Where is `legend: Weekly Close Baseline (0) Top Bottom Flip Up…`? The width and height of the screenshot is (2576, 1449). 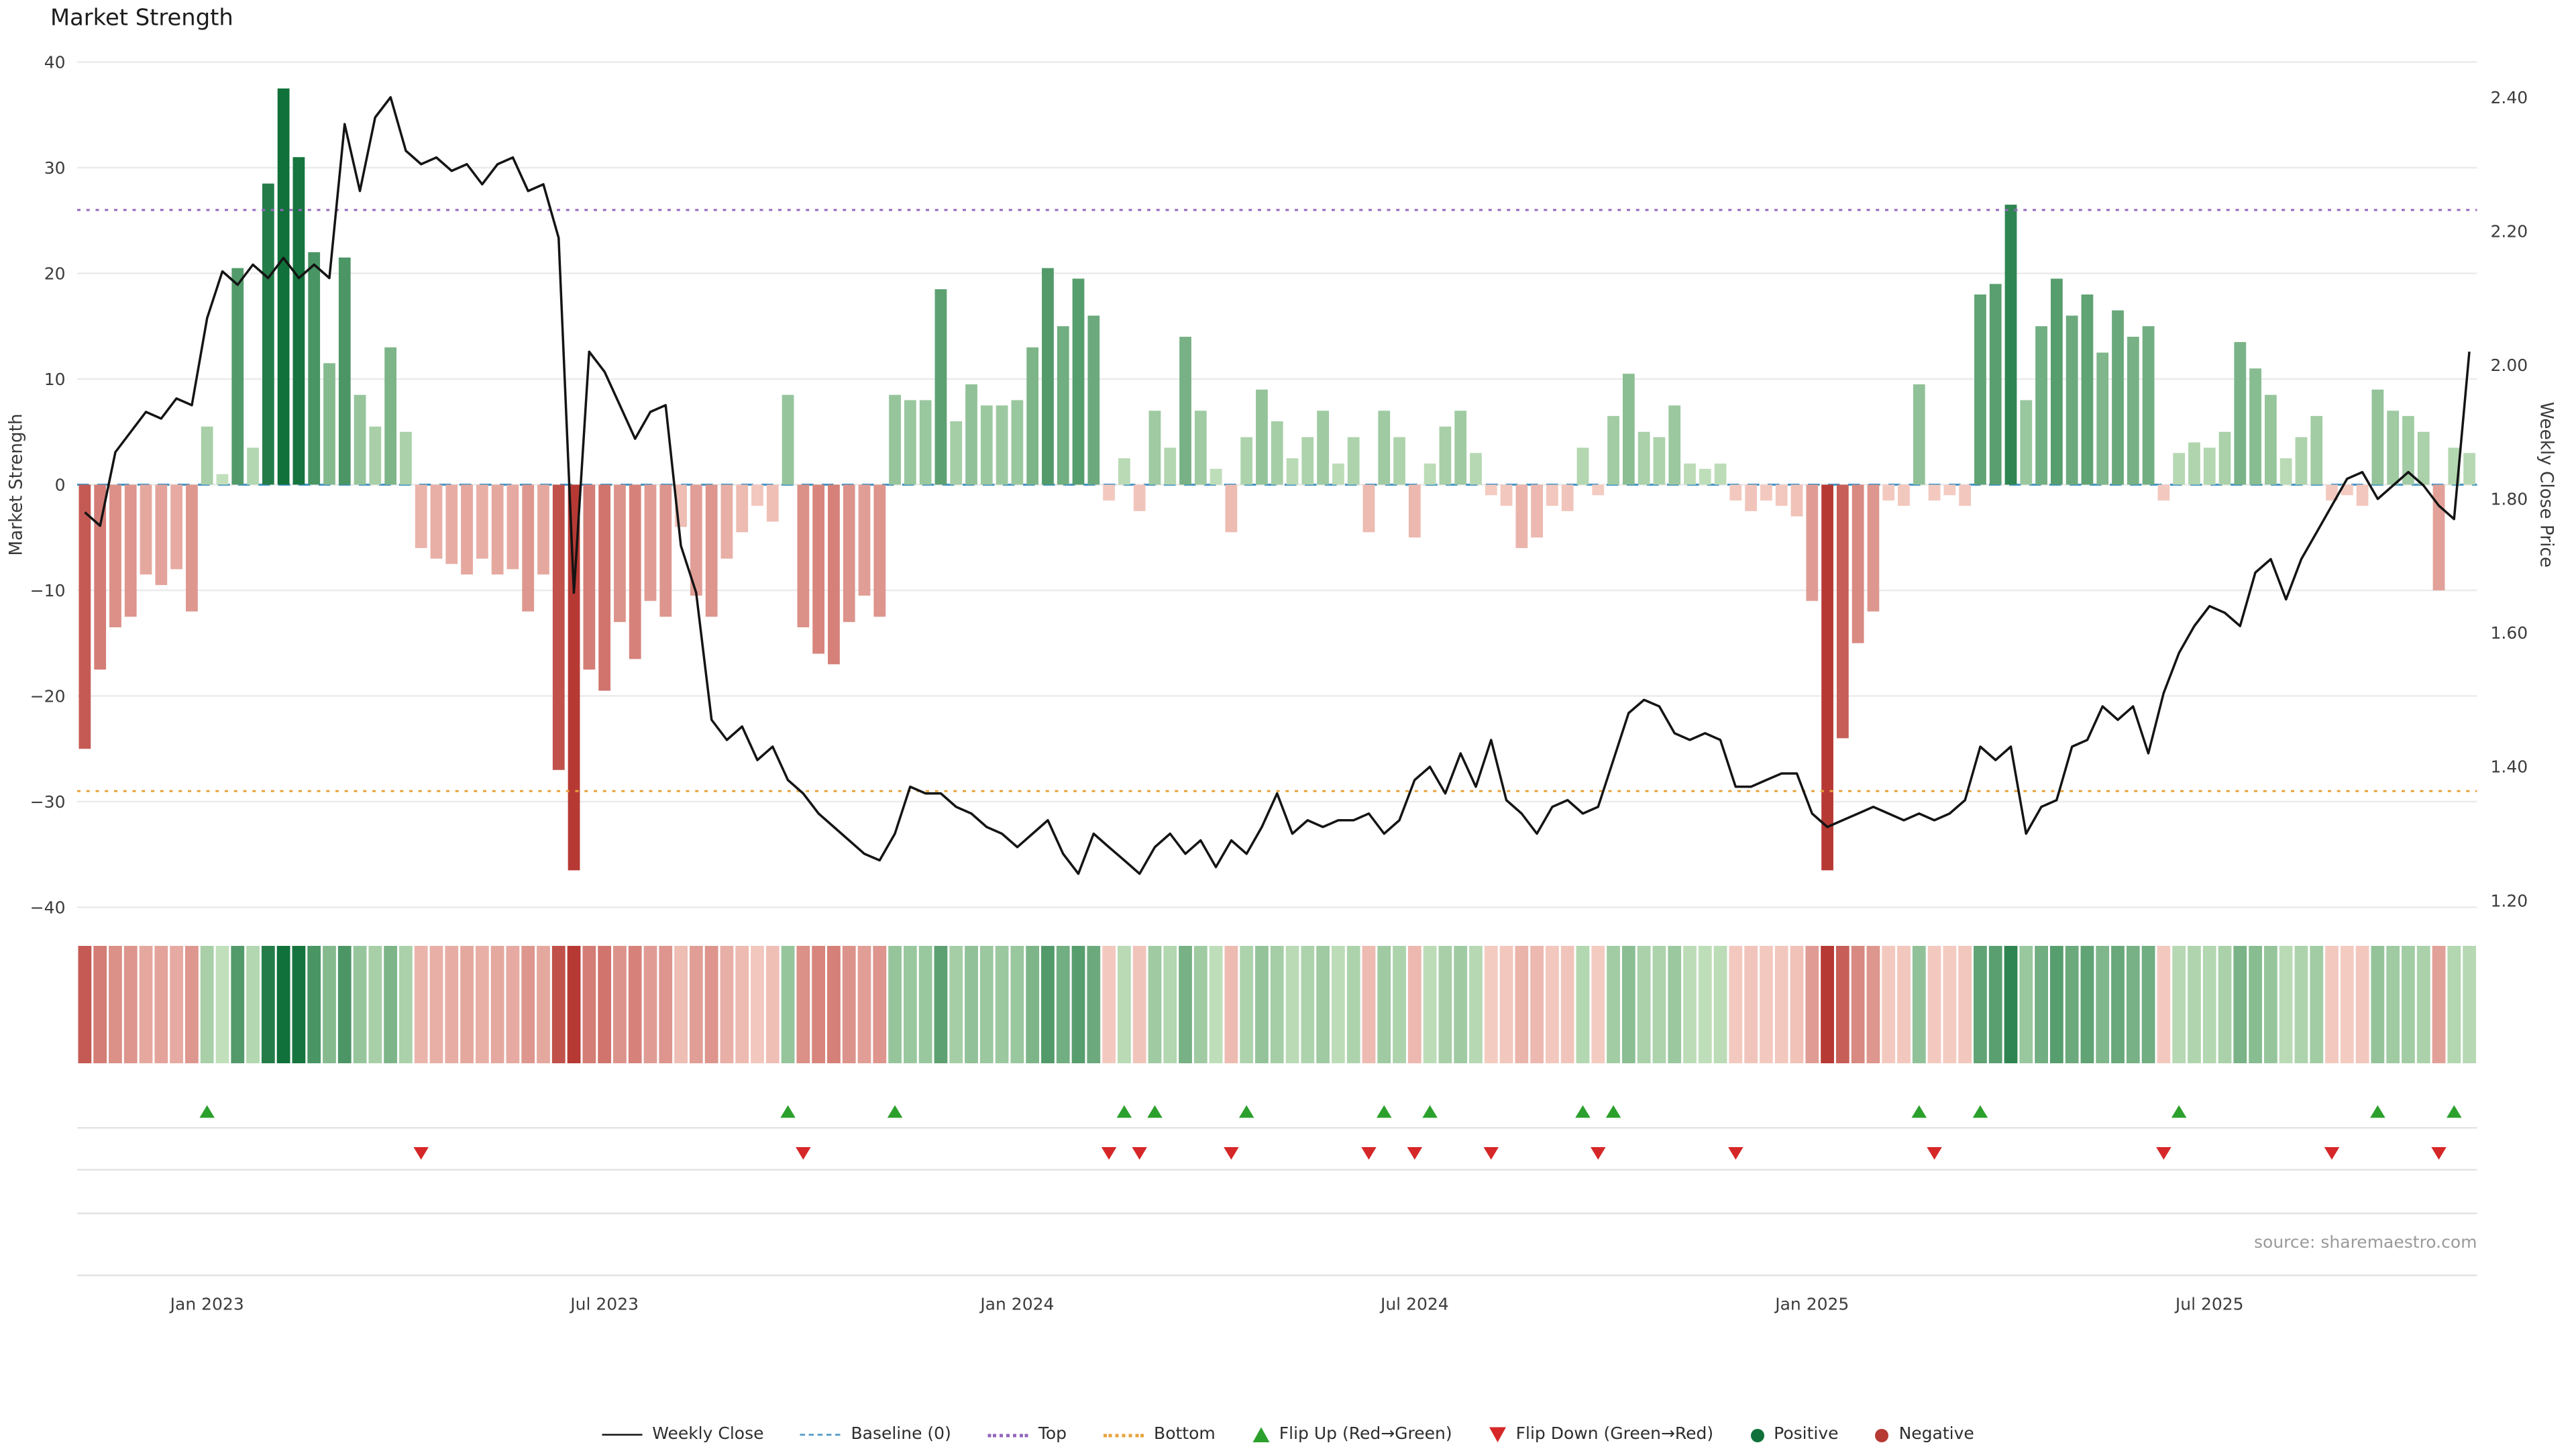 legend: Weekly Close Baseline (0) Top Bottom Flip Up… is located at coordinates (1288, 1435).